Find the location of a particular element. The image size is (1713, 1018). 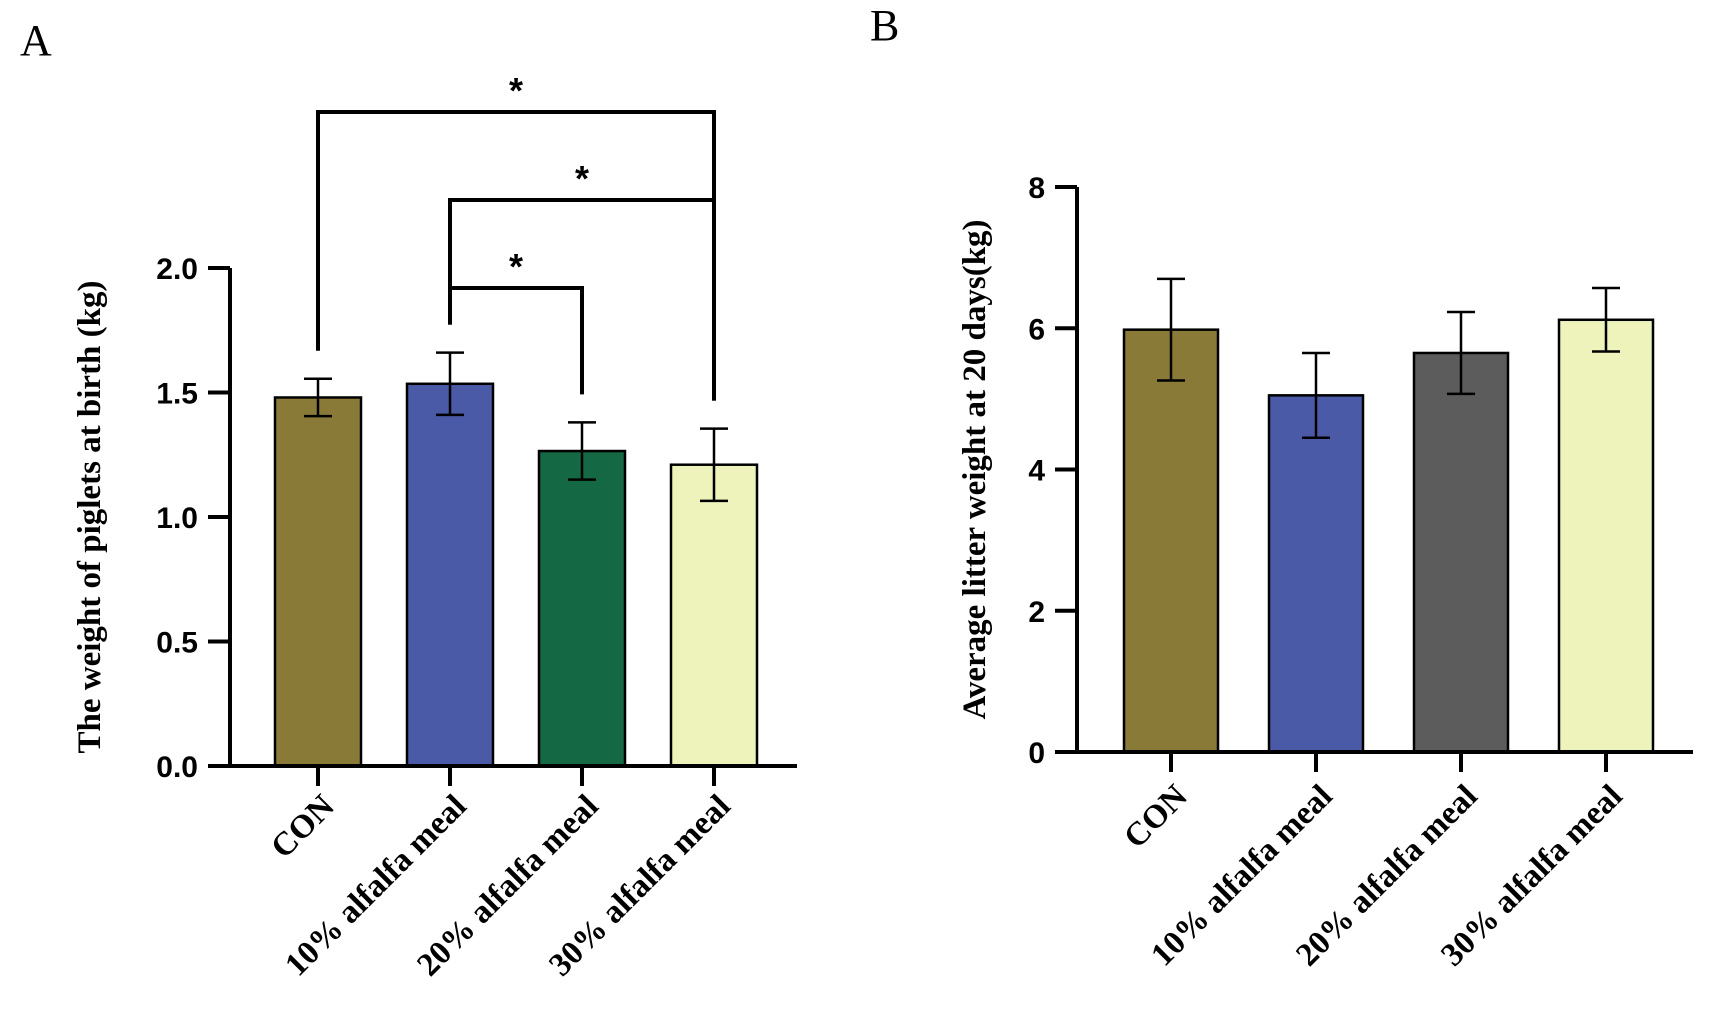

panel-label: B is located at coordinates (884, 25).